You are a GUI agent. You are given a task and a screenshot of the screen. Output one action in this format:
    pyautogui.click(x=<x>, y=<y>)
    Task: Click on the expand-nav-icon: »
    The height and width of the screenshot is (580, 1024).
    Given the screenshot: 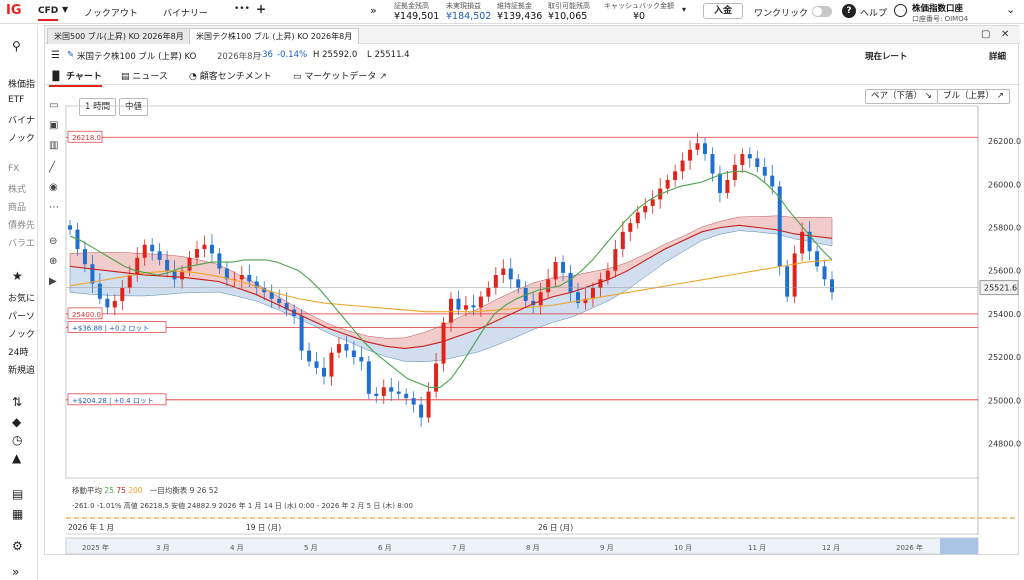 What is the action you would take?
    pyautogui.click(x=16, y=572)
    